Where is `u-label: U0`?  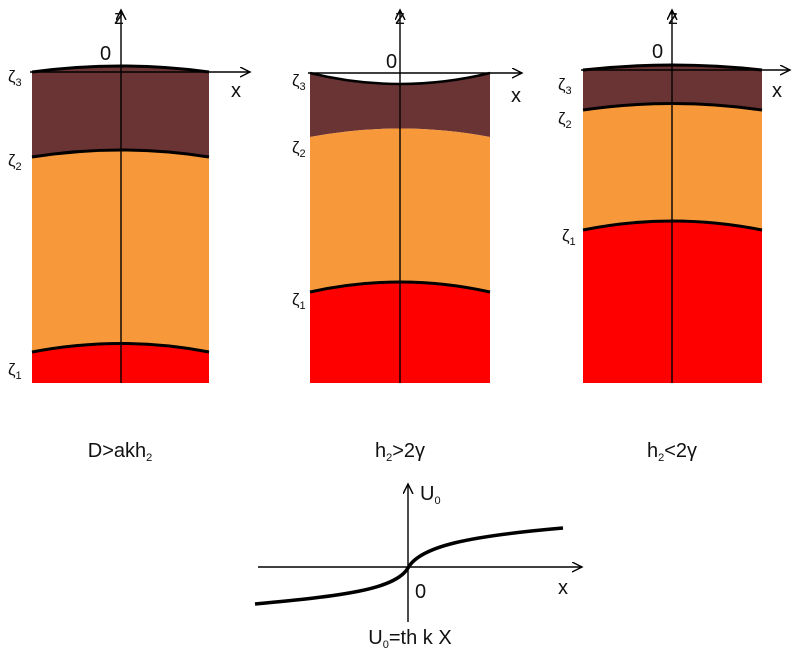 u-label: U0 is located at coordinates (430, 495).